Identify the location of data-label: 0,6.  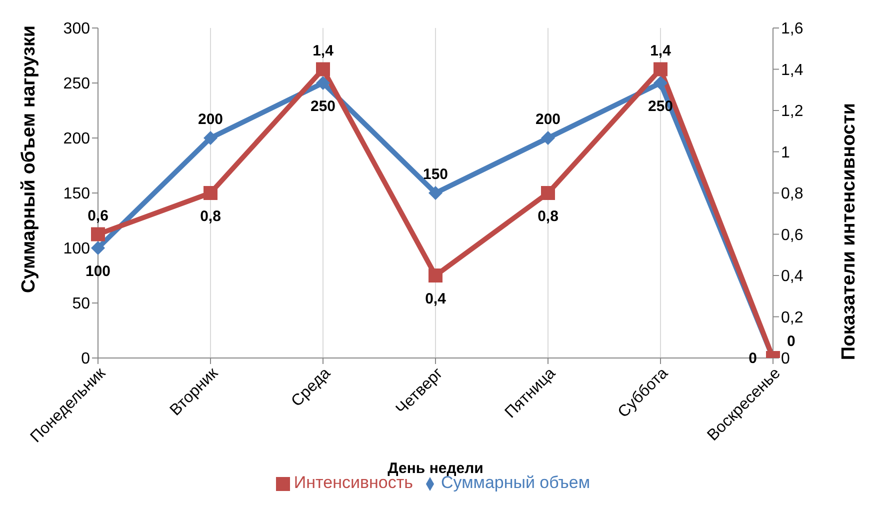
(98, 215).